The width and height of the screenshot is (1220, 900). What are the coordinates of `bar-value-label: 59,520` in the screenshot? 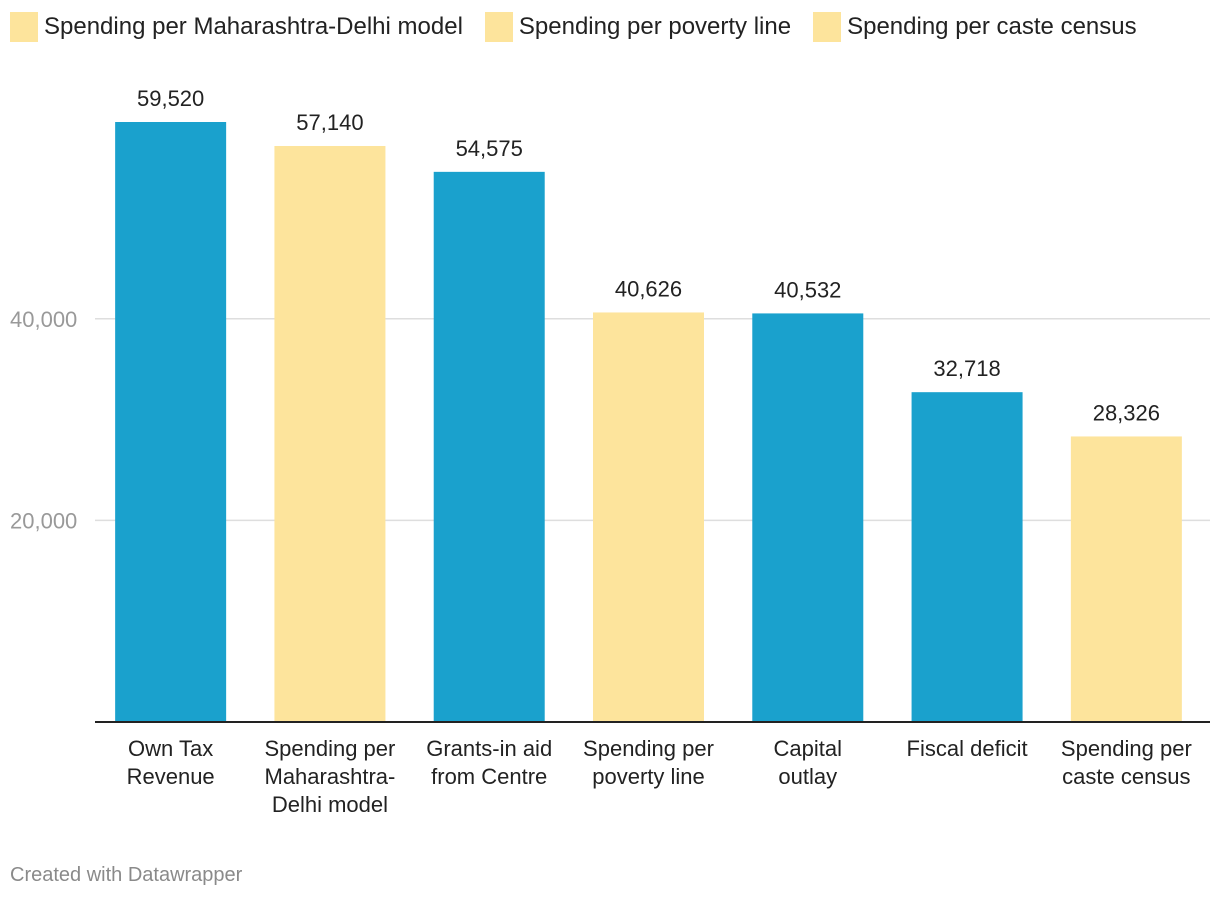 It's located at (170, 98).